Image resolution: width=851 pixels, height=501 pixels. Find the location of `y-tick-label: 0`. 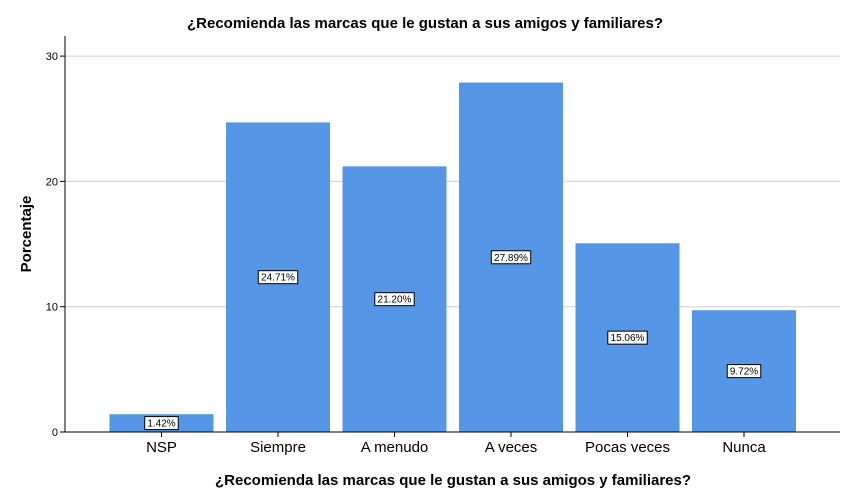

y-tick-label: 0 is located at coordinates (55, 433).